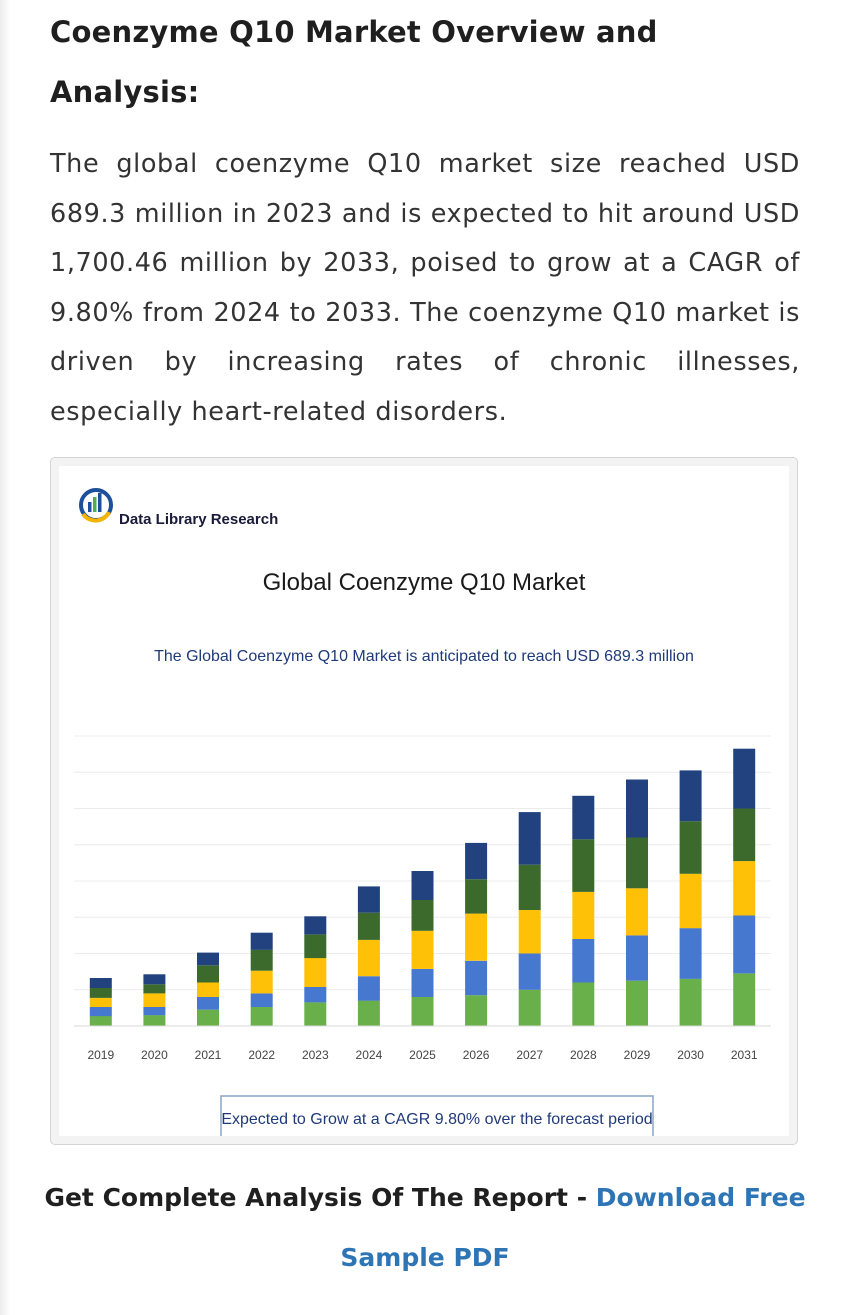 This screenshot has width=850, height=1315. I want to click on chart-title: Global Coenzyme Q10 Market, so click(424, 582).